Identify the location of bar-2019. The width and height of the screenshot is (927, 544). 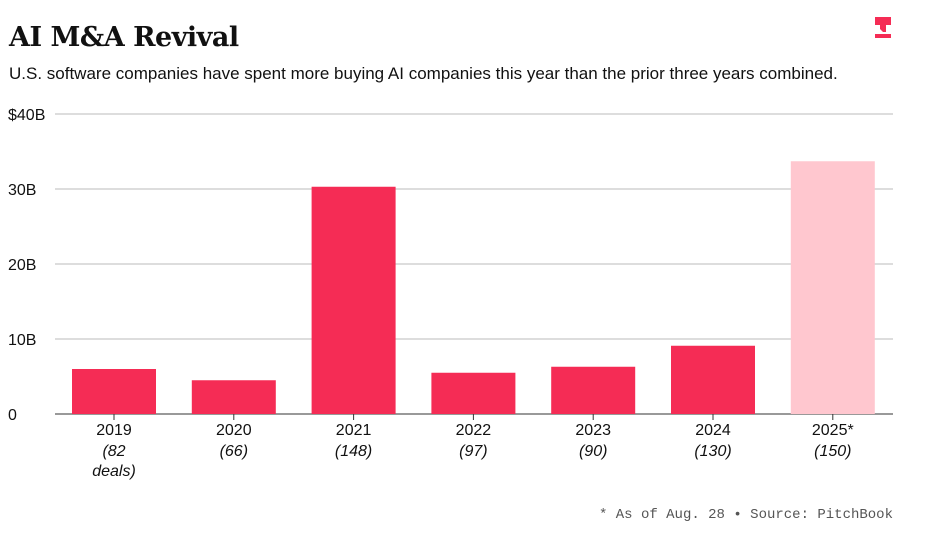
(114, 391).